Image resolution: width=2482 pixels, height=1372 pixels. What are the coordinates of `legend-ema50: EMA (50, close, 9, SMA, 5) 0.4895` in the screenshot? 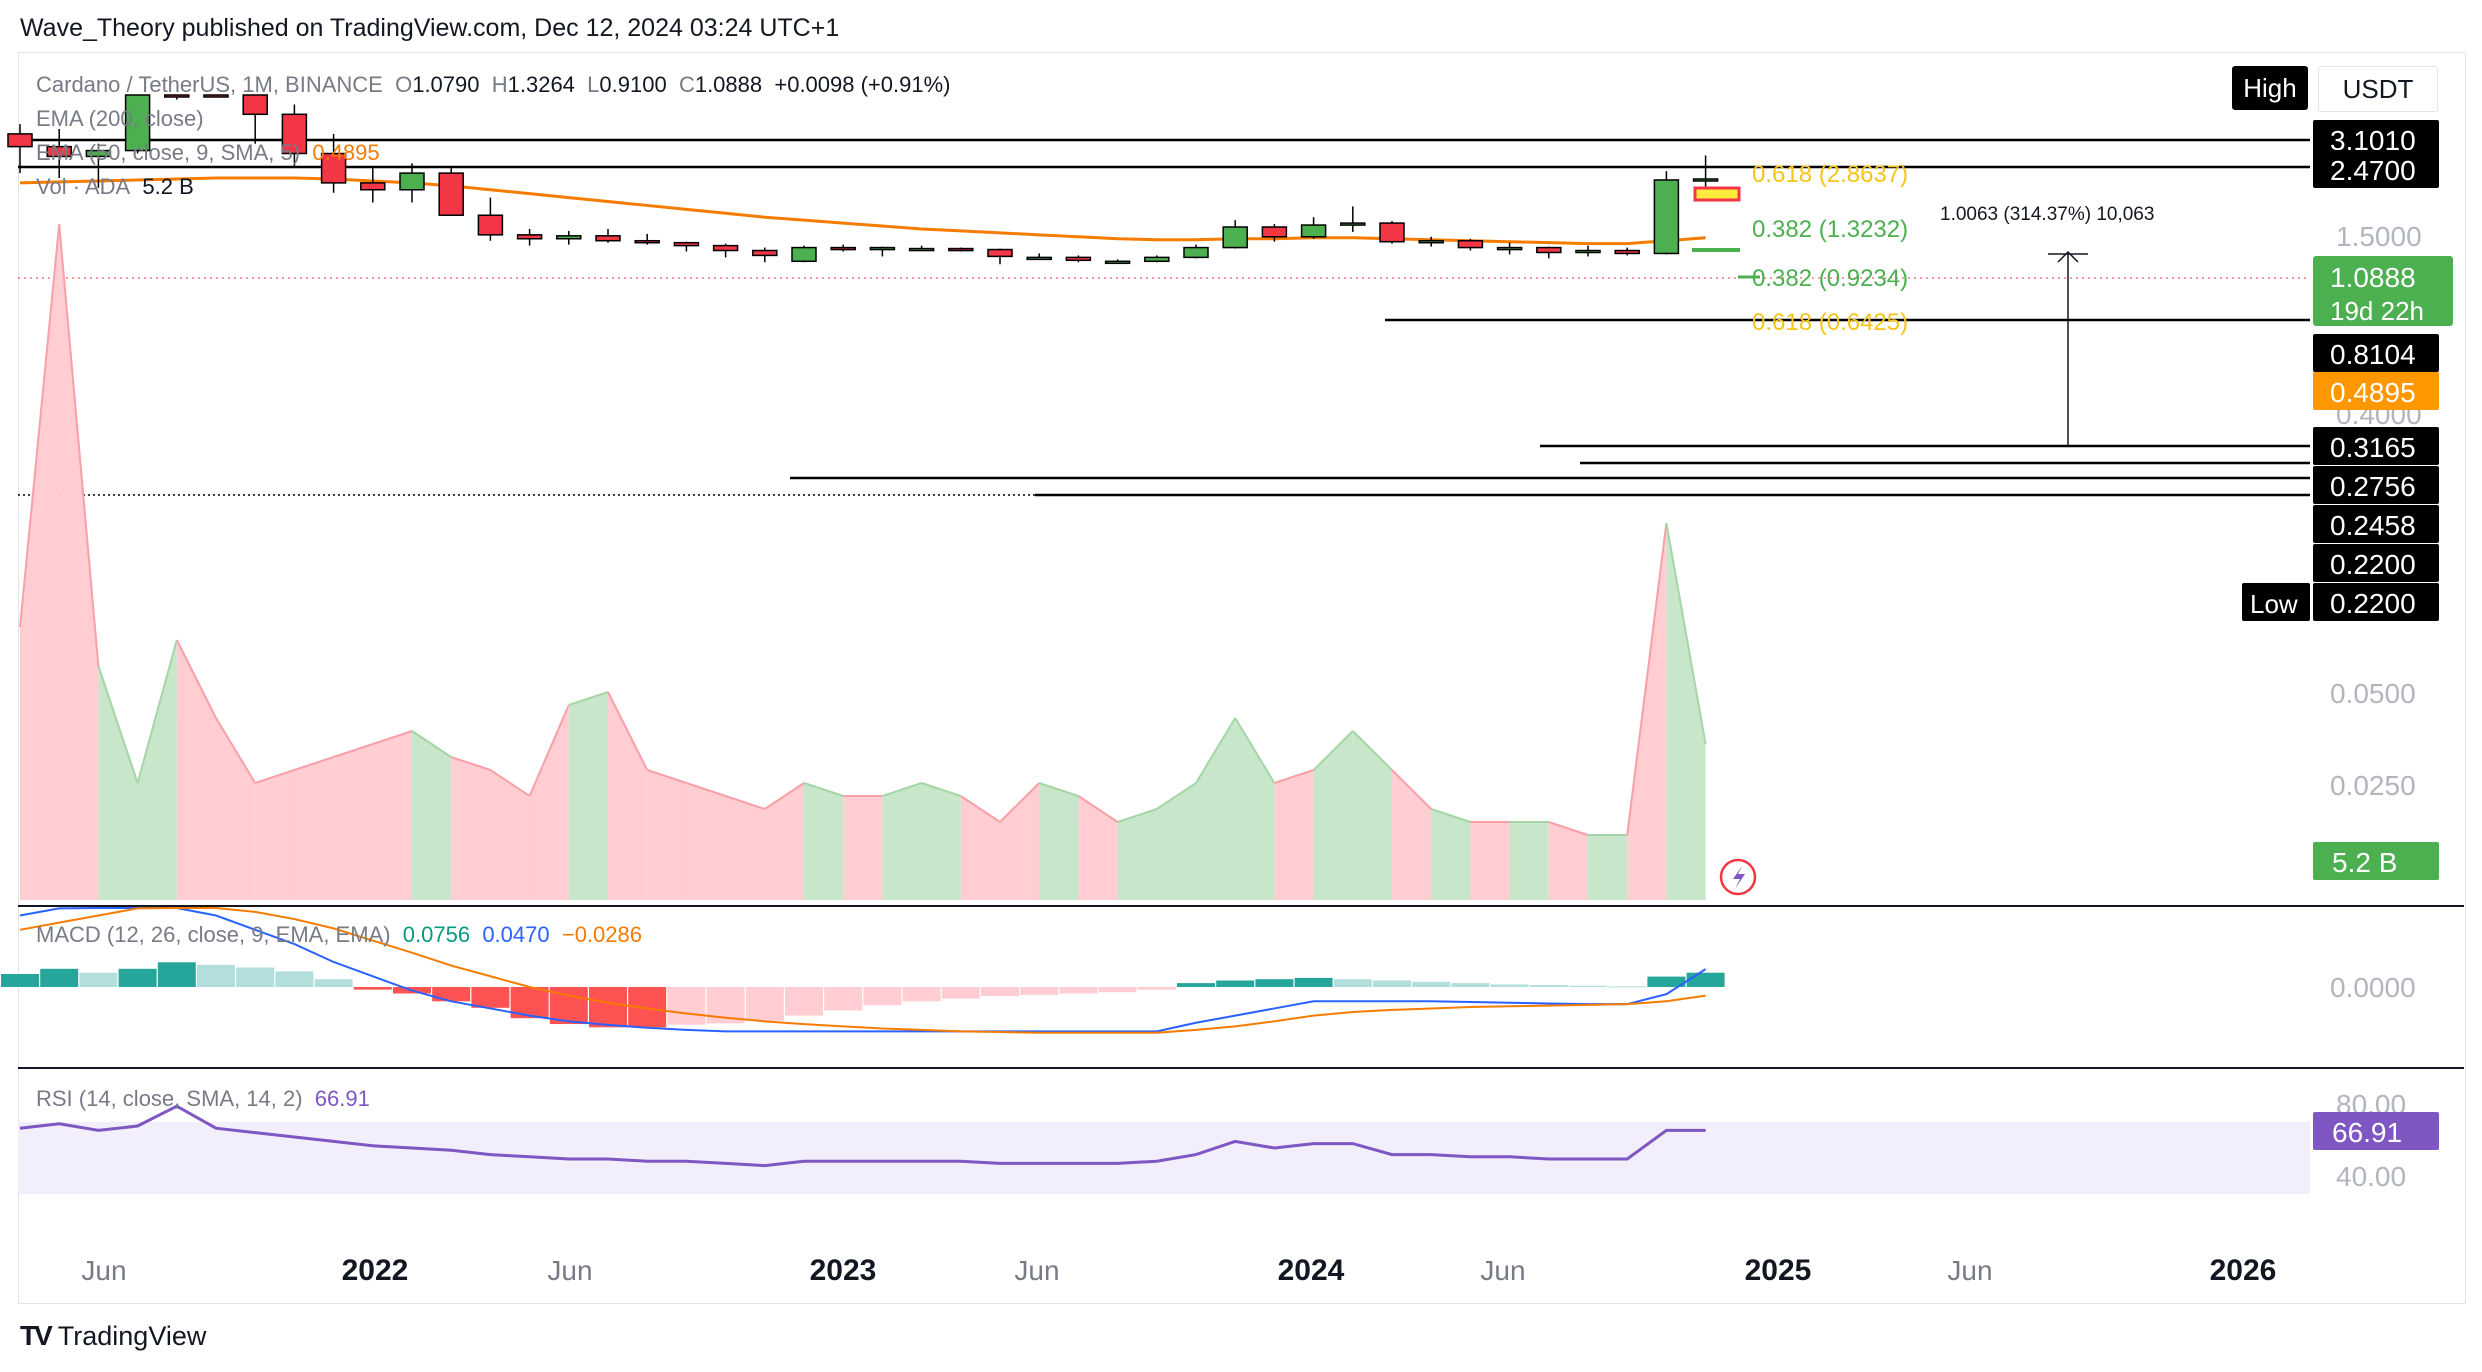 It's located at (208, 152).